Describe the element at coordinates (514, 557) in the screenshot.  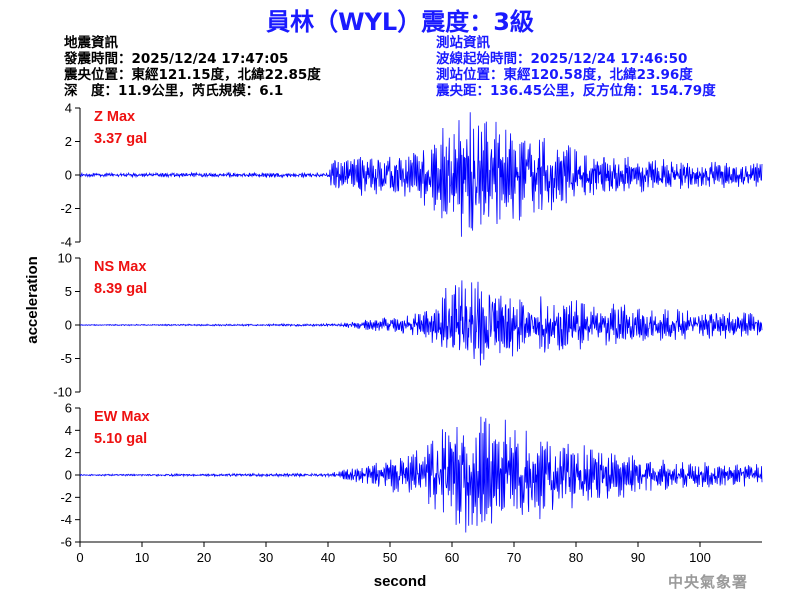
I see `x-tick-label: 70` at that location.